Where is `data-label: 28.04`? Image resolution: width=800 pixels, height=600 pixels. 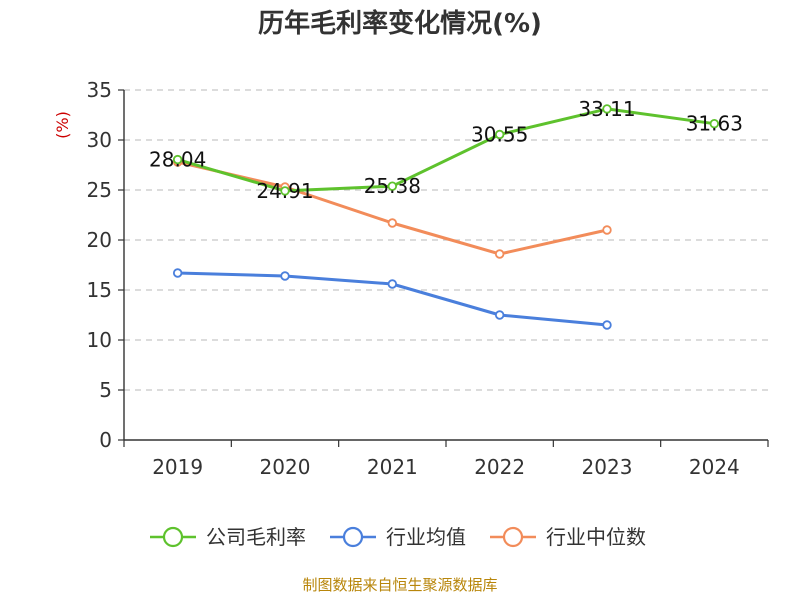
data-label: 28.04 is located at coordinates (177, 160).